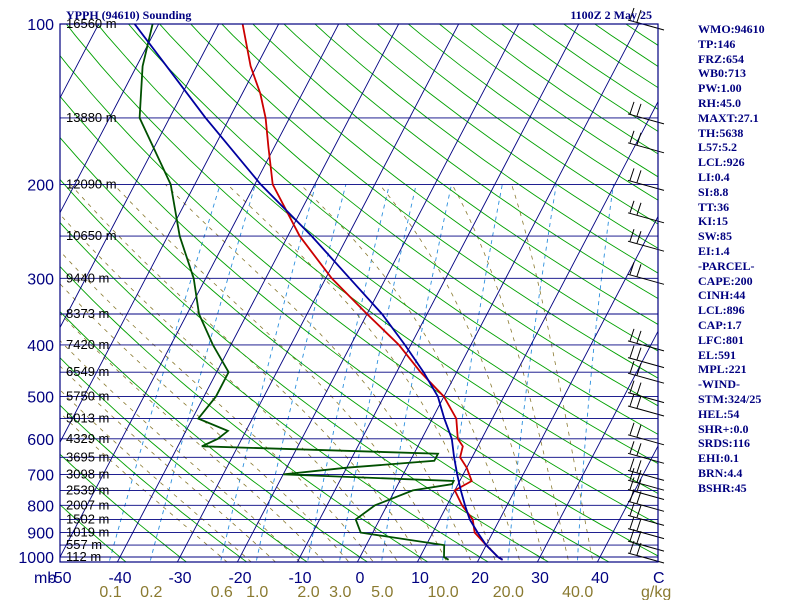  I want to click on index-item: SRDS:116, so click(724, 443).